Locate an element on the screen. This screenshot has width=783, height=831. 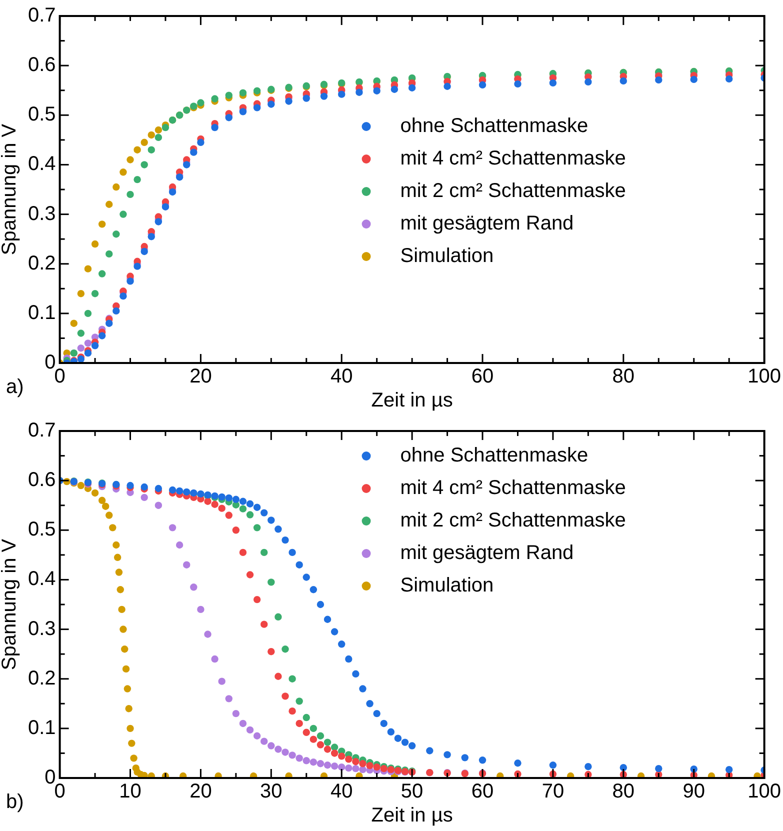
text: a) is located at coordinates (15, 387).